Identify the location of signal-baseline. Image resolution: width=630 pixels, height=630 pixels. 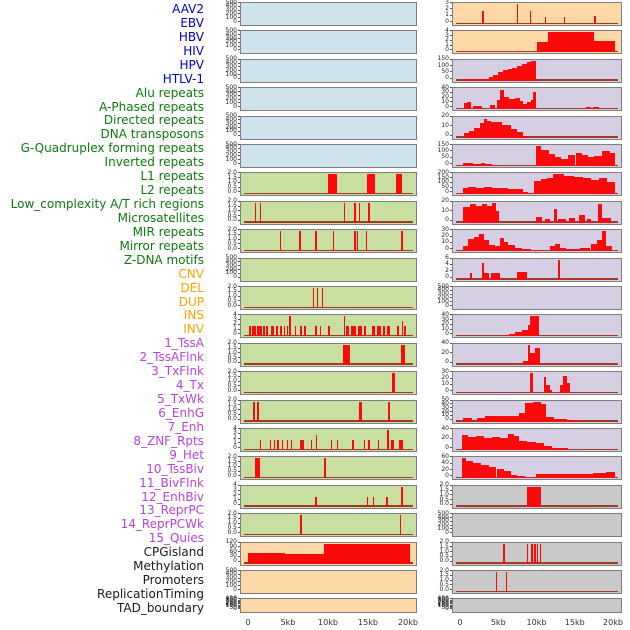
(328, 477).